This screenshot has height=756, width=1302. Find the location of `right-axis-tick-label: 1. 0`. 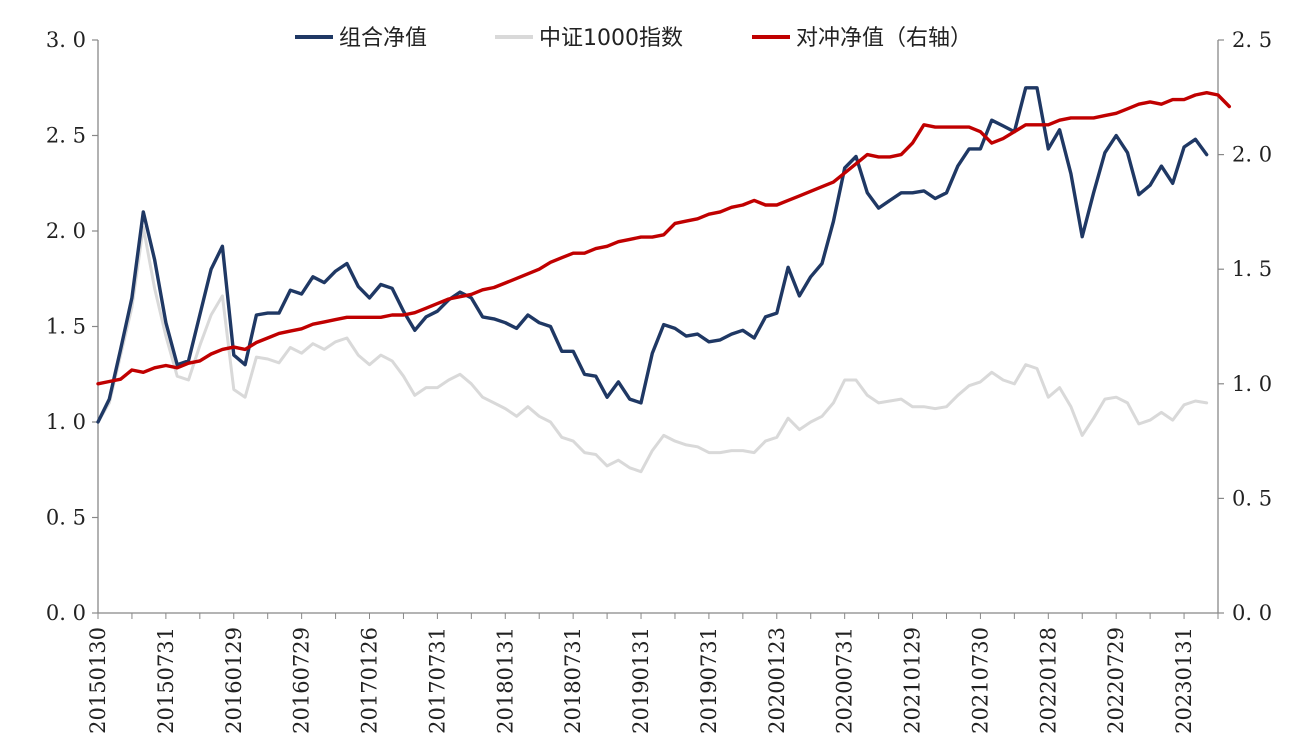

right-axis-tick-label: 1. 0 is located at coordinates (1252, 384).